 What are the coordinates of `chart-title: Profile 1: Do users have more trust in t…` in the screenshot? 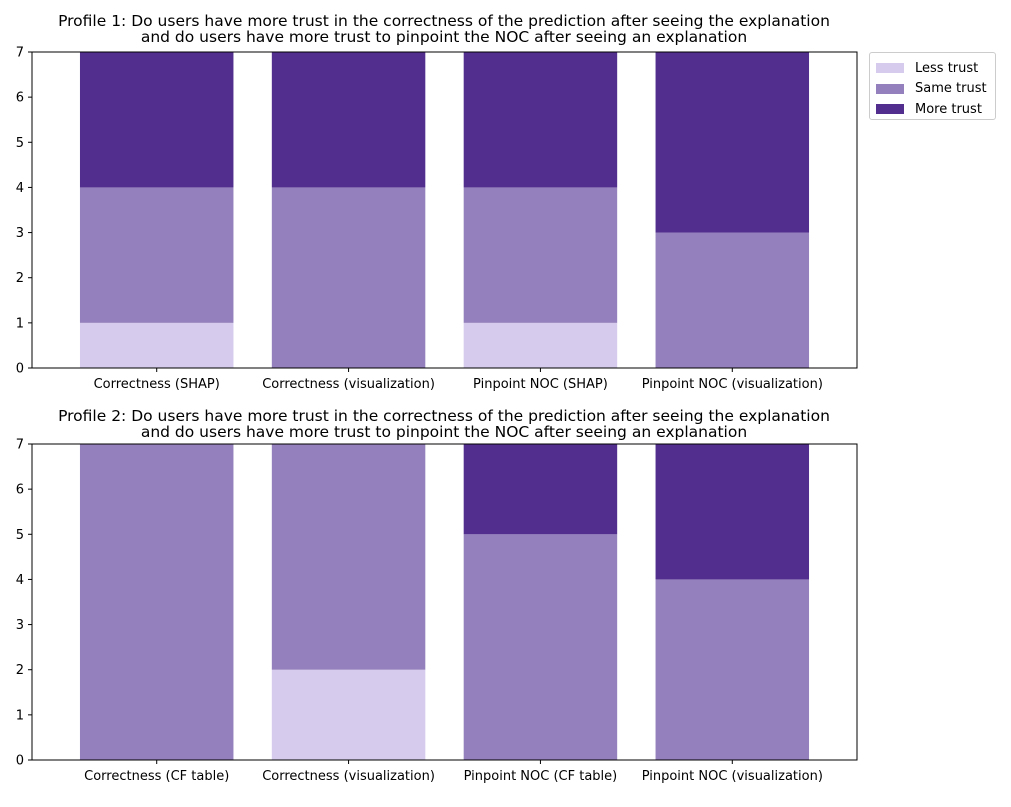 It's located at (444, 29).